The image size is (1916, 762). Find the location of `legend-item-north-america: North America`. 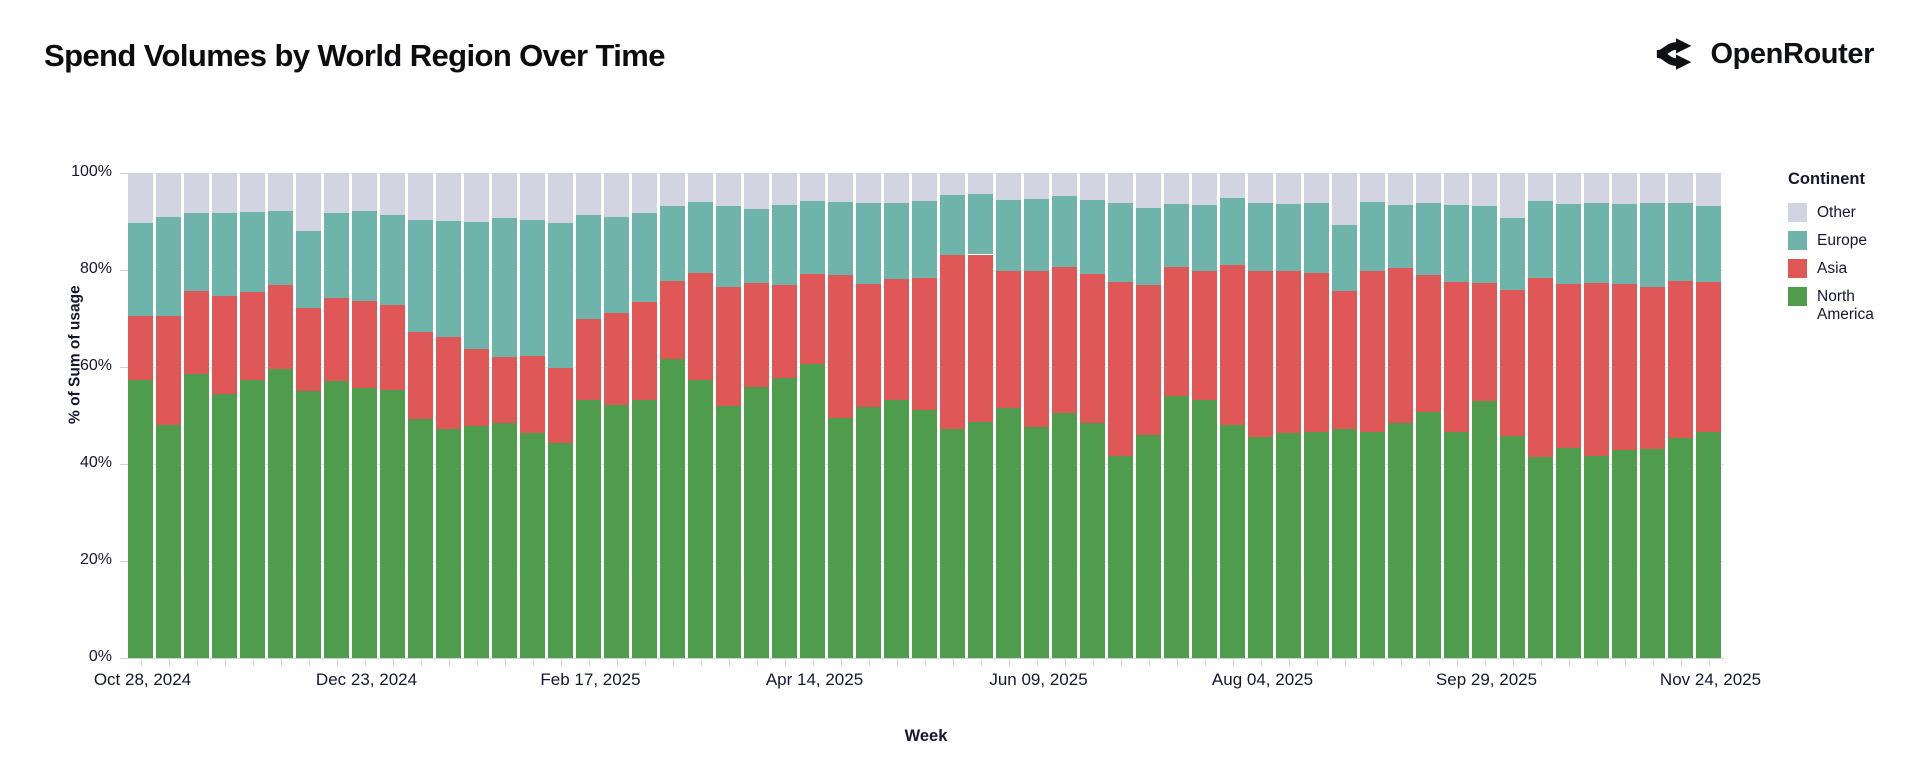

legend-item-north-america: North America is located at coordinates (1851, 305).